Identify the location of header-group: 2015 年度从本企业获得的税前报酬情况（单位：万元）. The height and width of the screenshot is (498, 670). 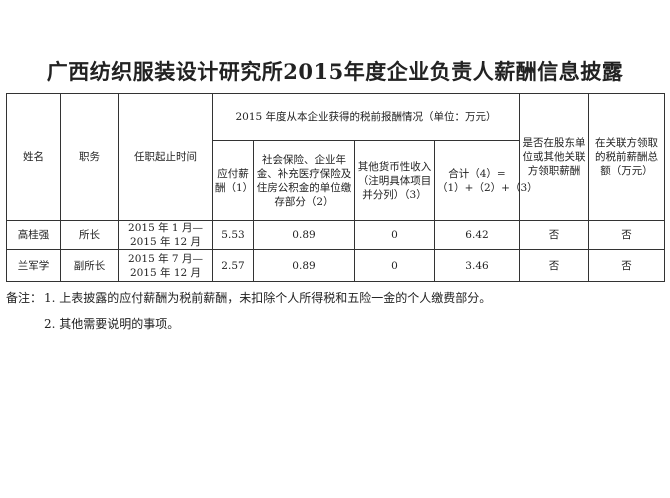
(366, 117).